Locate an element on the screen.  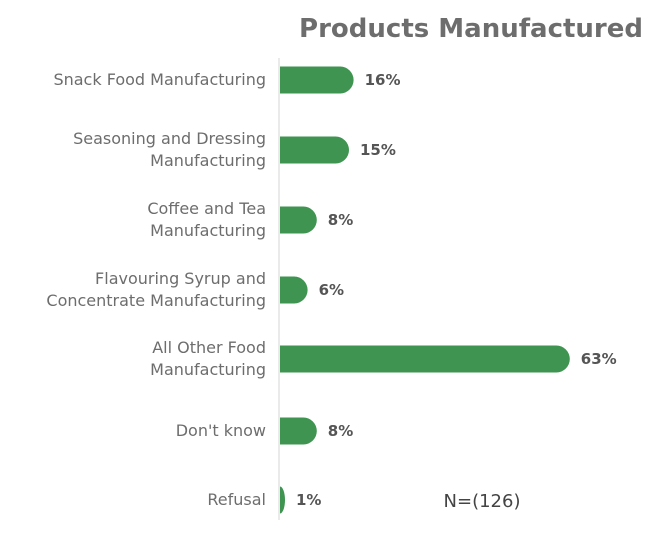
chart-title: Products Manufactured is located at coordinates (471, 29).